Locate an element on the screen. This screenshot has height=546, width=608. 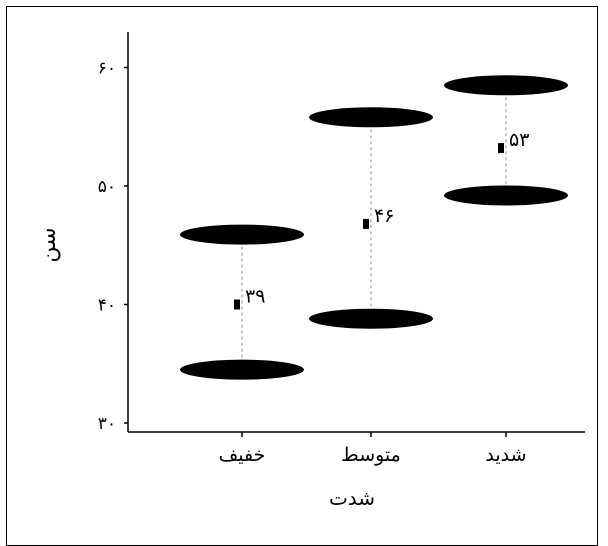
mean-label: ۳۹ is located at coordinates (255, 297).